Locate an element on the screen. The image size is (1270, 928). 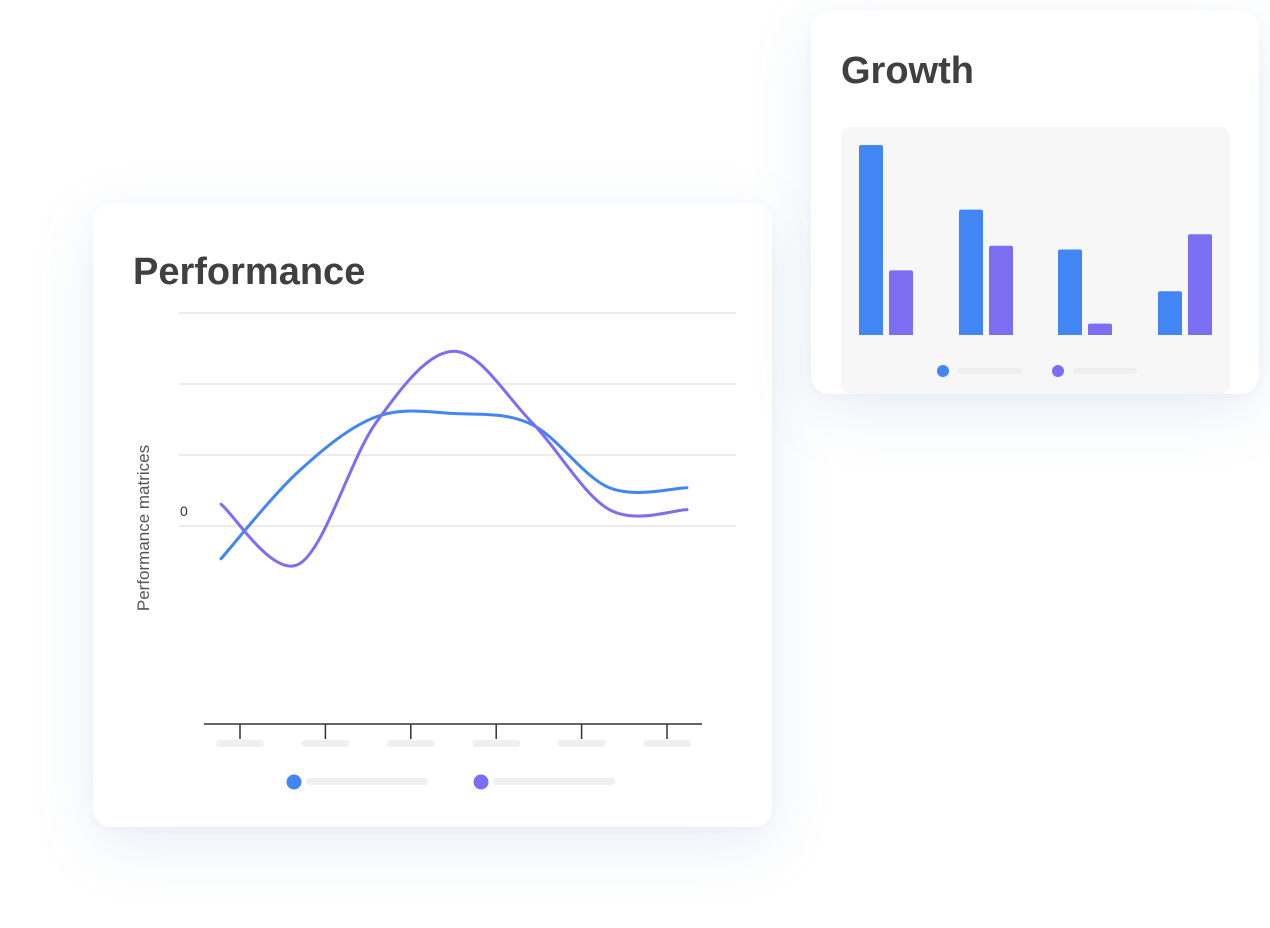
performance-y-axis-label: Performance matrices is located at coordinates (143, 528).